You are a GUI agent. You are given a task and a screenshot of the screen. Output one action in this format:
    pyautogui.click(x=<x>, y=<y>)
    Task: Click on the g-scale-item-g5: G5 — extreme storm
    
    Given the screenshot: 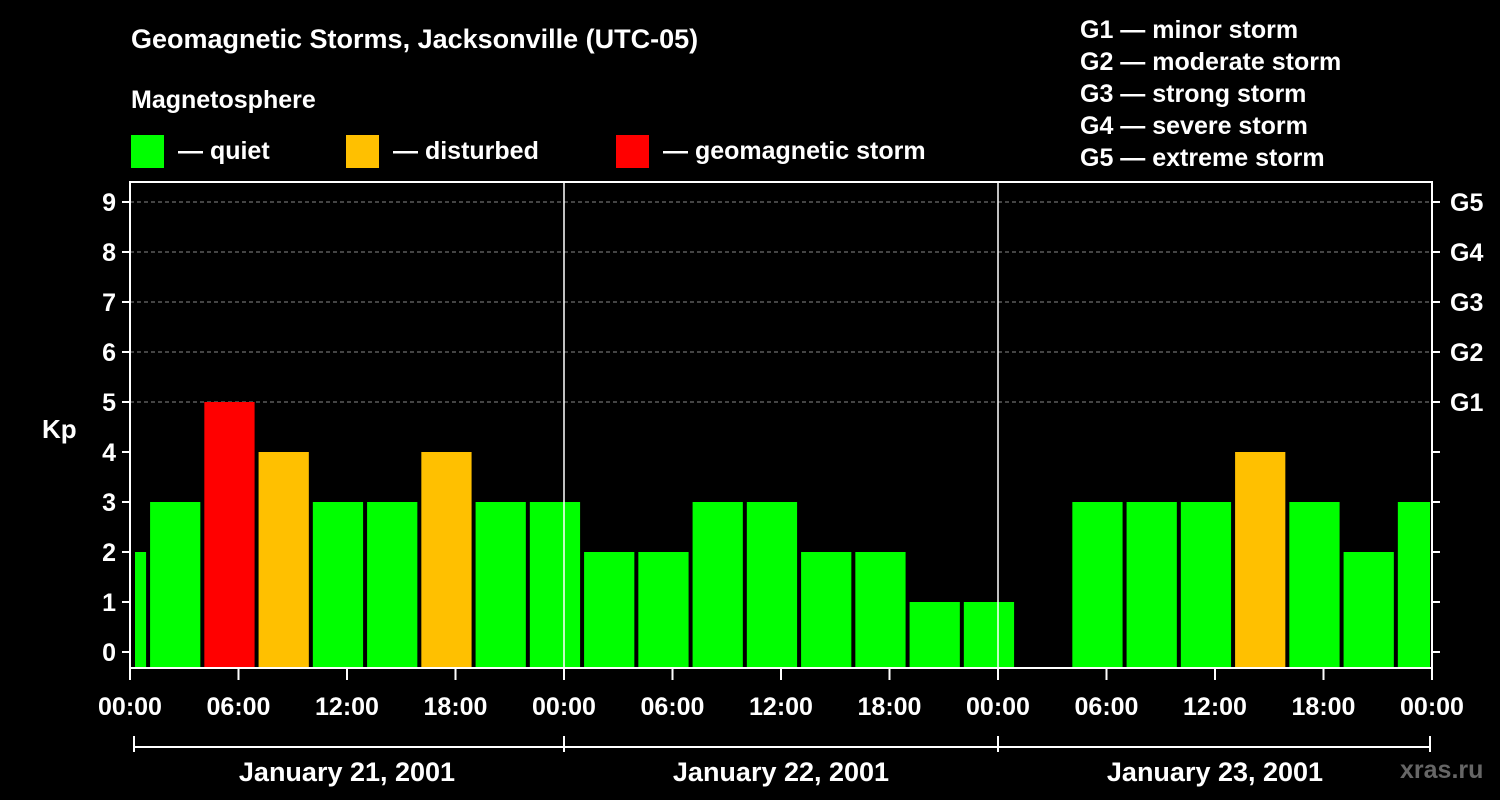 What is the action you would take?
    pyautogui.click(x=1202, y=158)
    